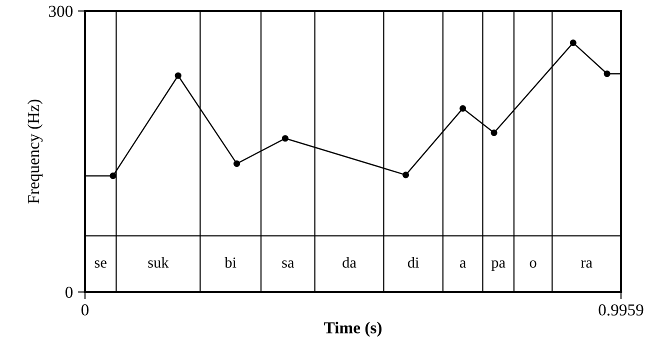 This screenshot has height=340, width=651. What do you see at coordinates (353, 329) in the screenshot?
I see `x-axis-title: Time (s)` at bounding box center [353, 329].